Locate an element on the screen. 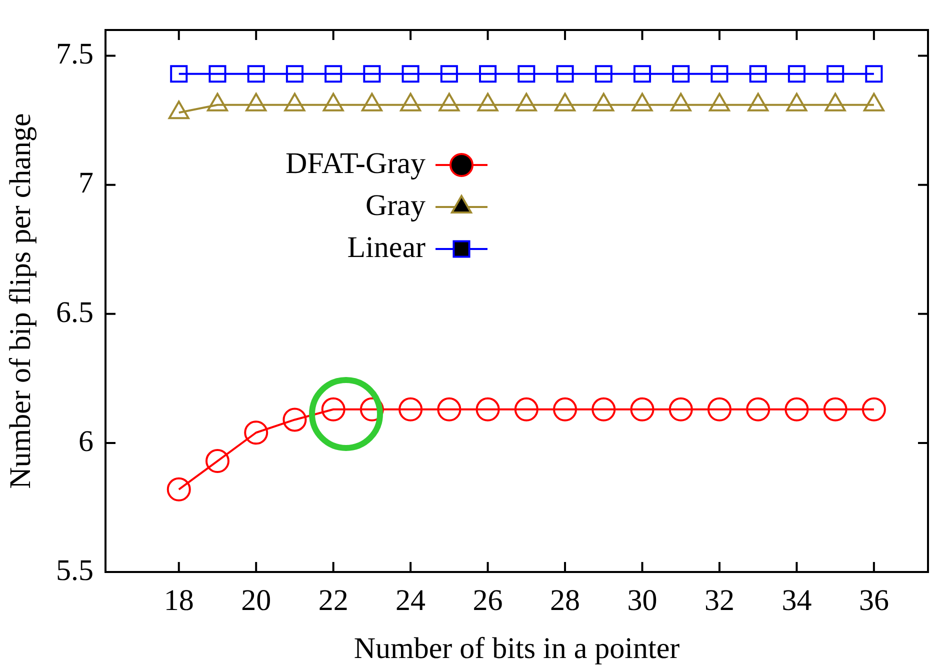 Image resolution: width=941 pixels, height=672 pixels. x-tick-label: 28 is located at coordinates (565, 600).